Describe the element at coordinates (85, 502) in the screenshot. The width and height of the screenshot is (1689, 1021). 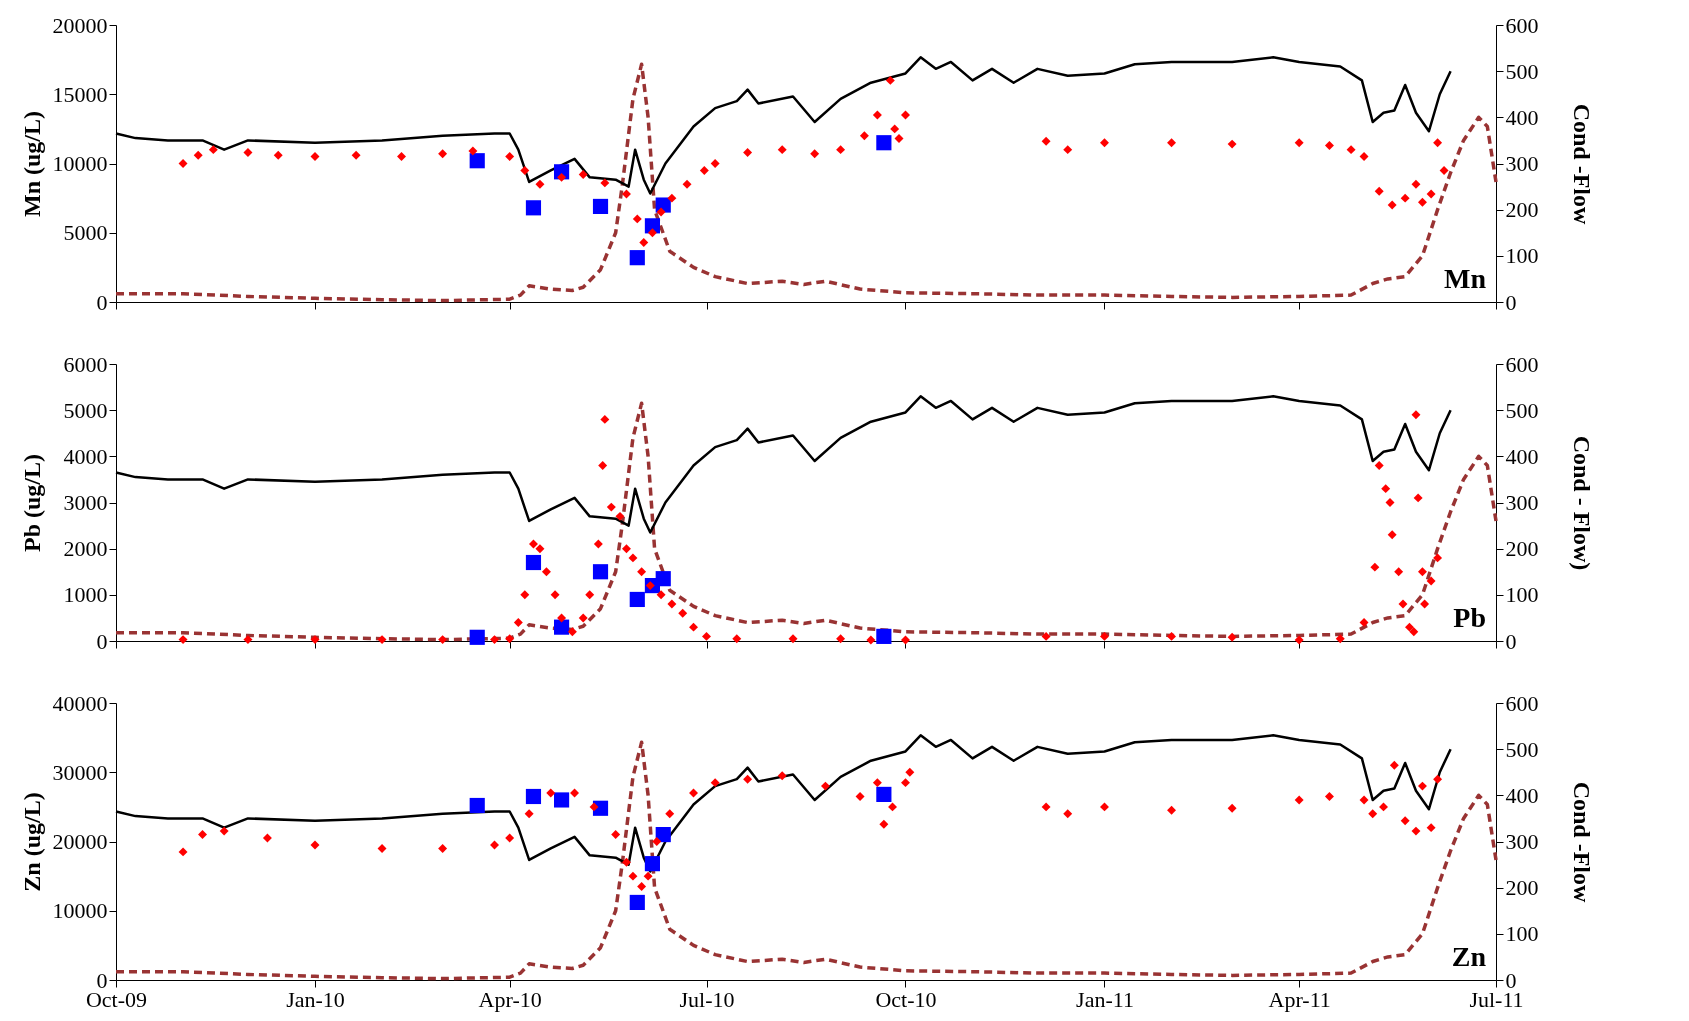
I see `y-tick-label: 3000` at that location.